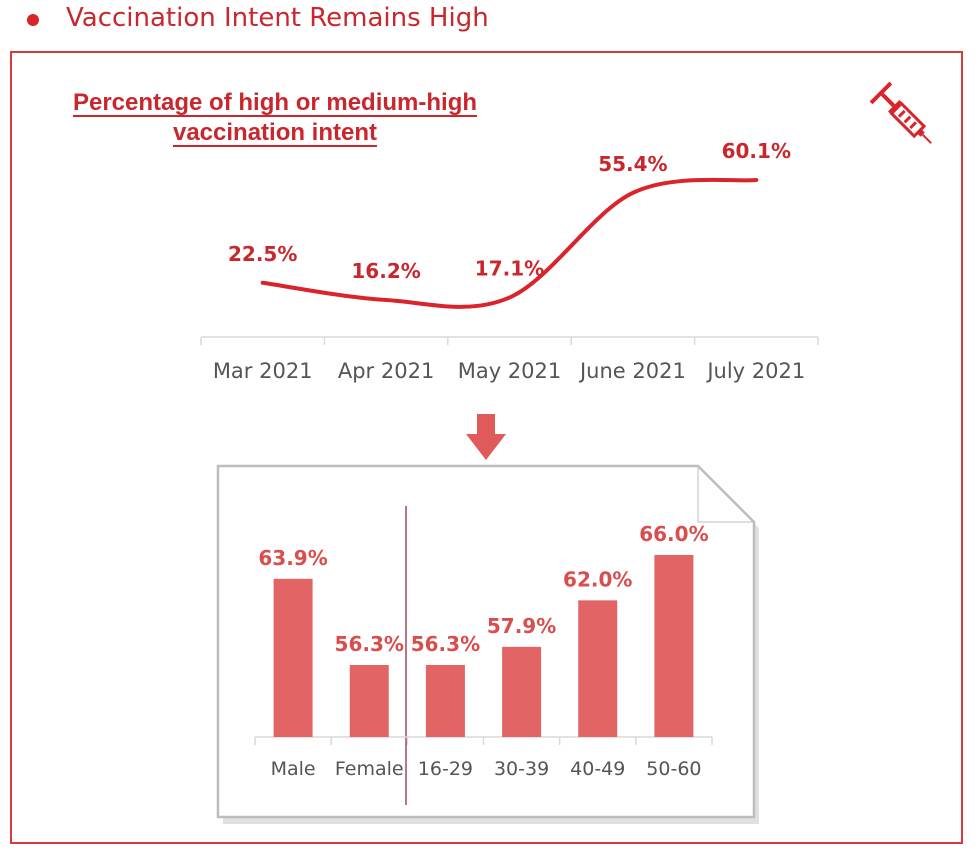 The width and height of the screenshot is (979, 857). I want to click on bar-data-label: 62.0%, so click(597, 579).